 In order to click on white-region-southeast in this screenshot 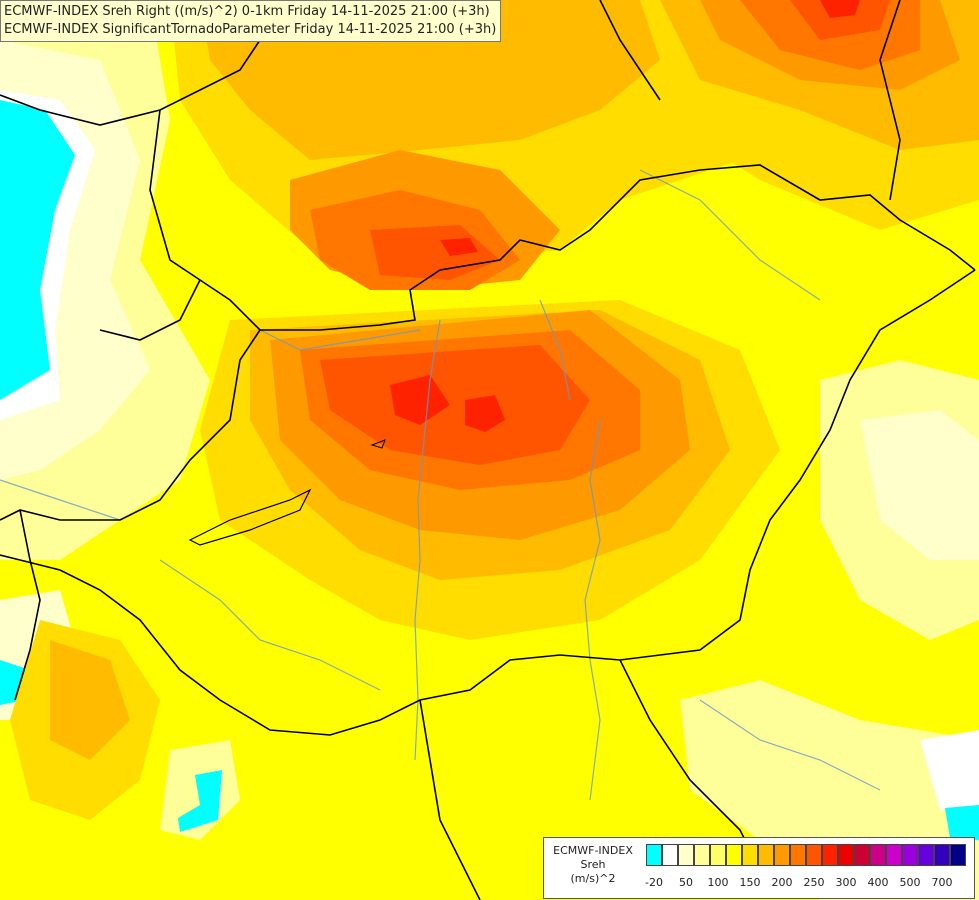, I will do `click(949, 770)`.